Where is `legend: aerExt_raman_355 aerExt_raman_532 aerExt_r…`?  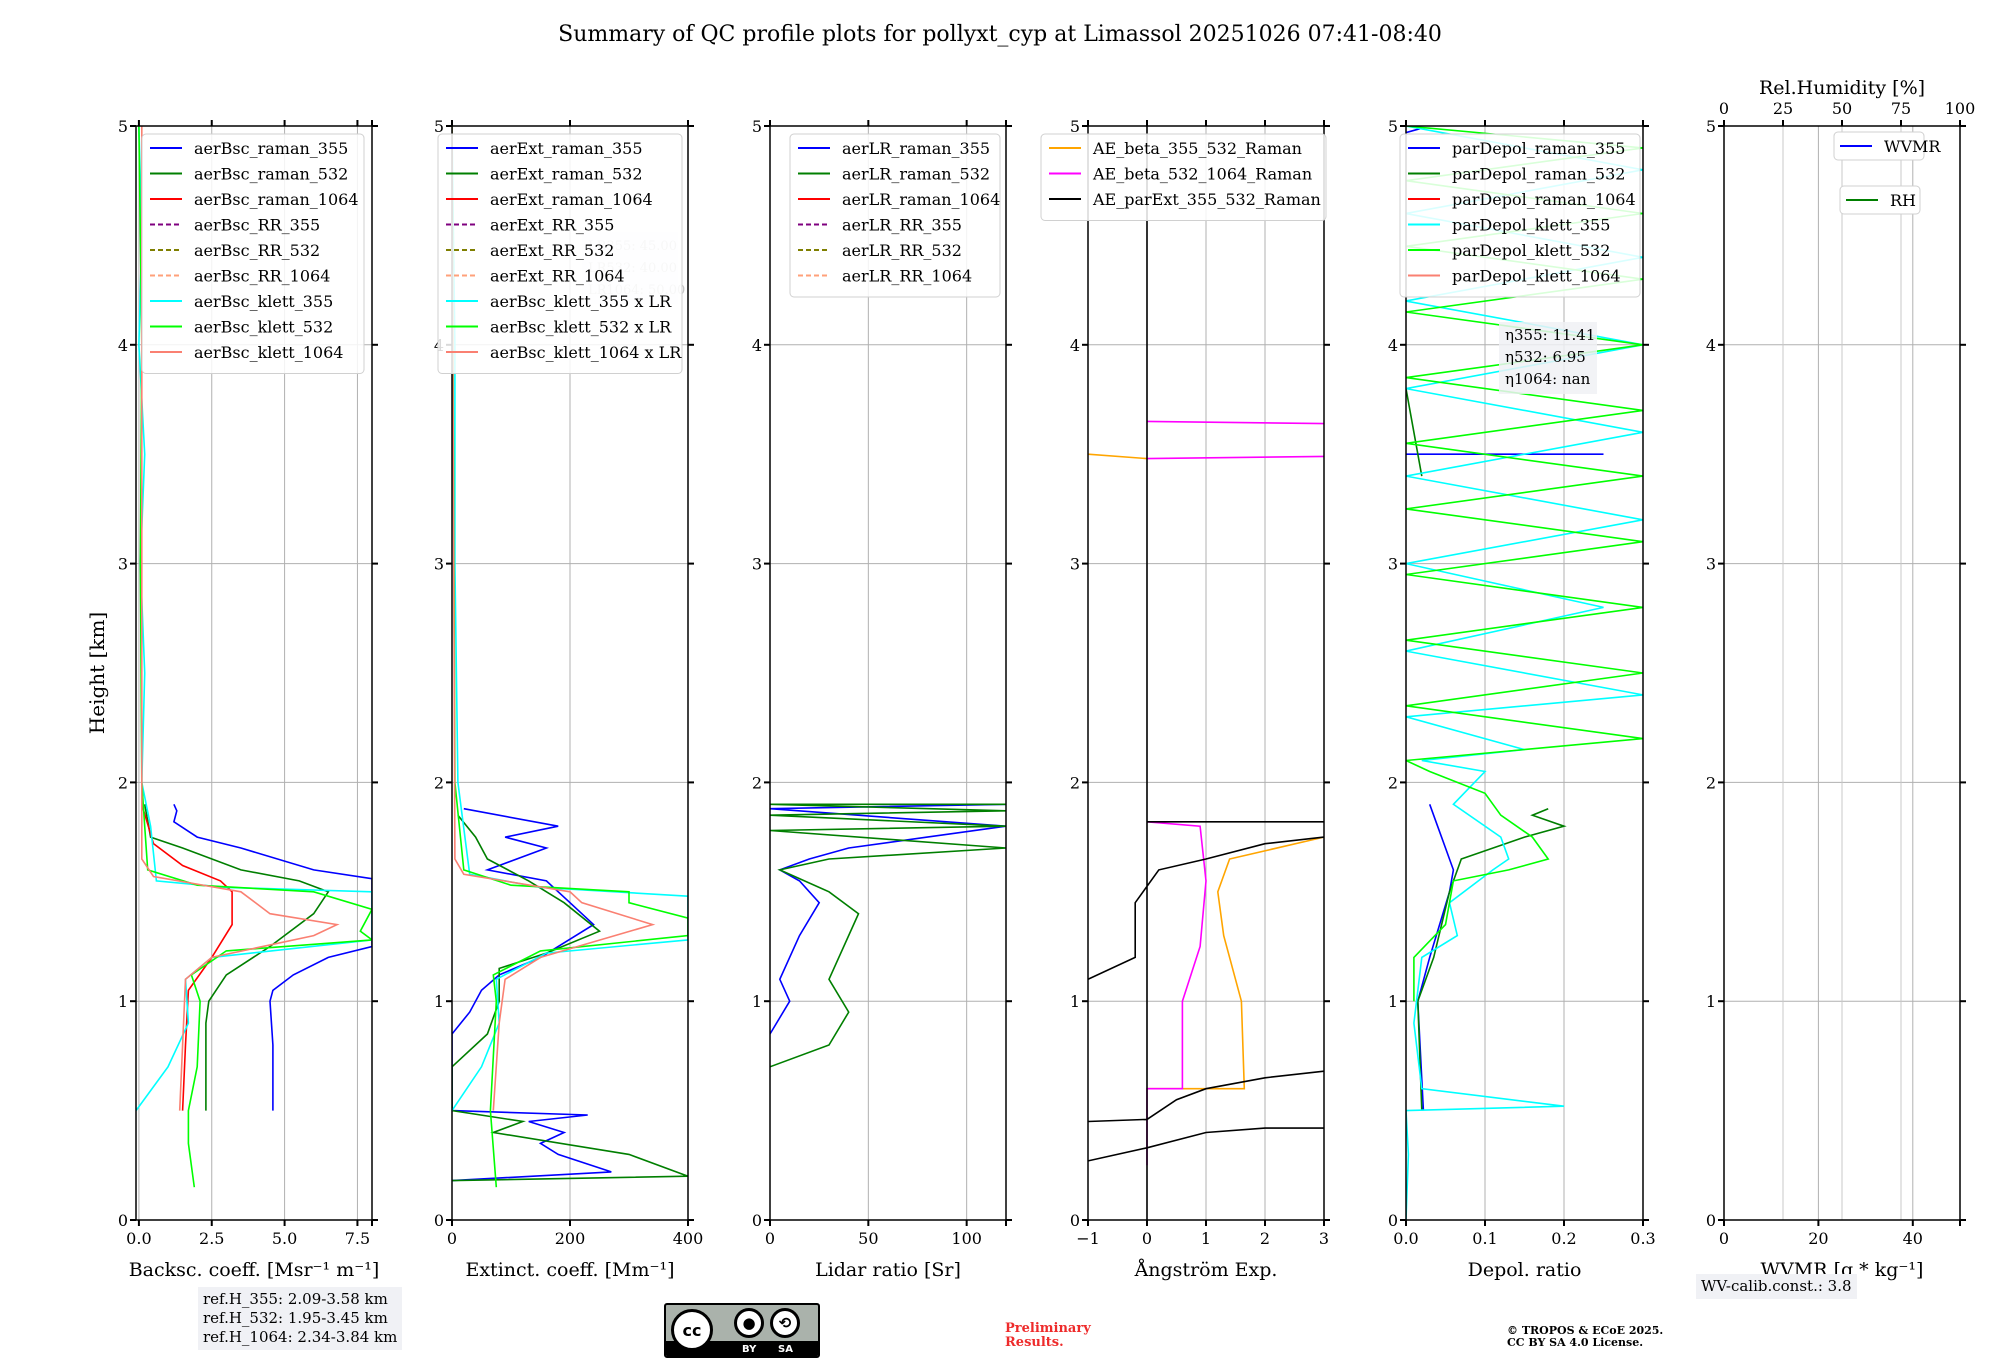 legend: aerExt_raman_355 aerExt_raman_532 aerExt_r… is located at coordinates (560, 253).